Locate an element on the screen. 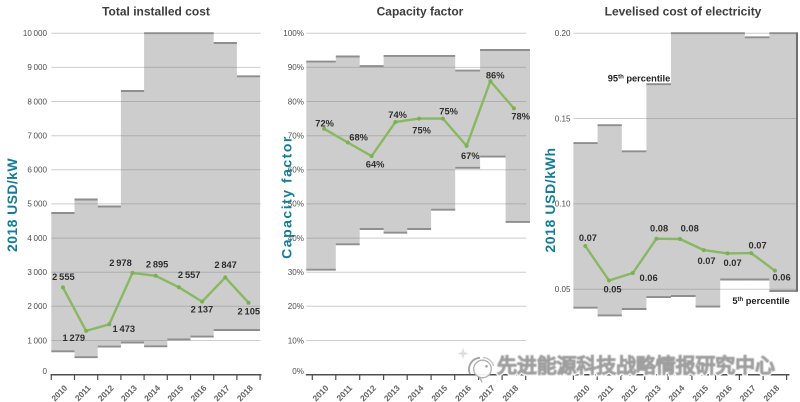  svg-text: 10 000 is located at coordinates (35, 33).